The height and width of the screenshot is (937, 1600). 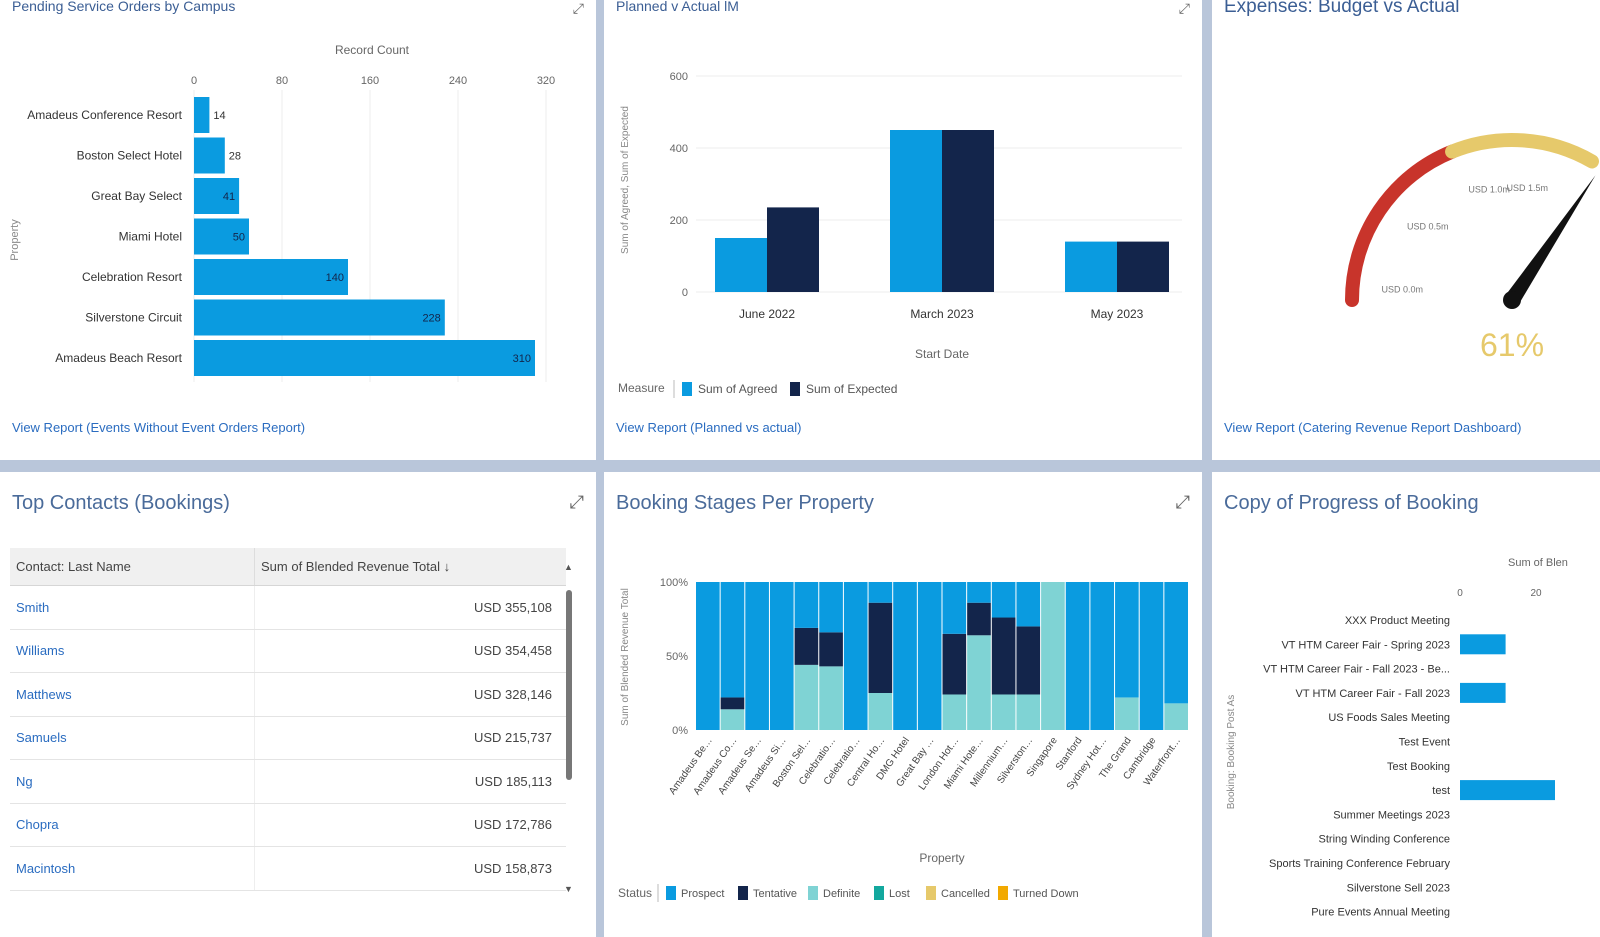 What do you see at coordinates (1550, 240) in the screenshot?
I see `gauge-needle` at bounding box center [1550, 240].